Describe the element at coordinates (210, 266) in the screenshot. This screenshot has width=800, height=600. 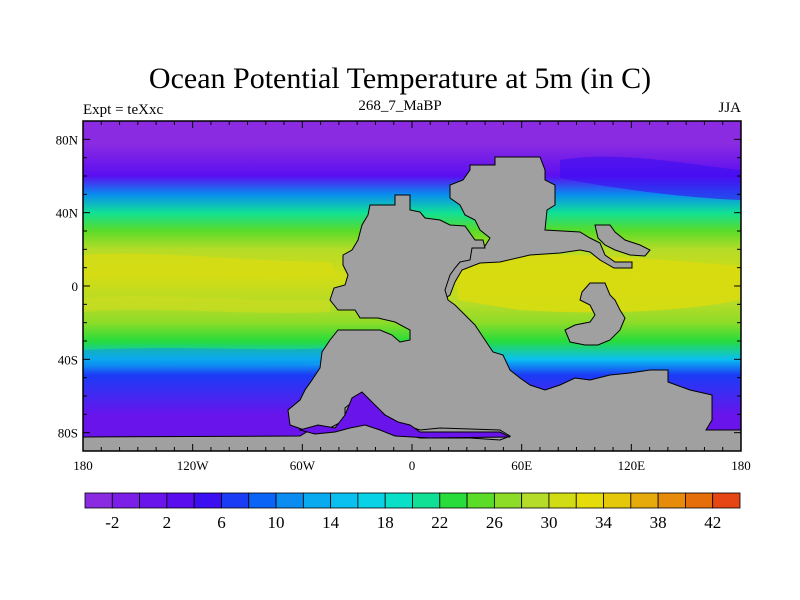
I see `pacific-warm-tongue` at that location.